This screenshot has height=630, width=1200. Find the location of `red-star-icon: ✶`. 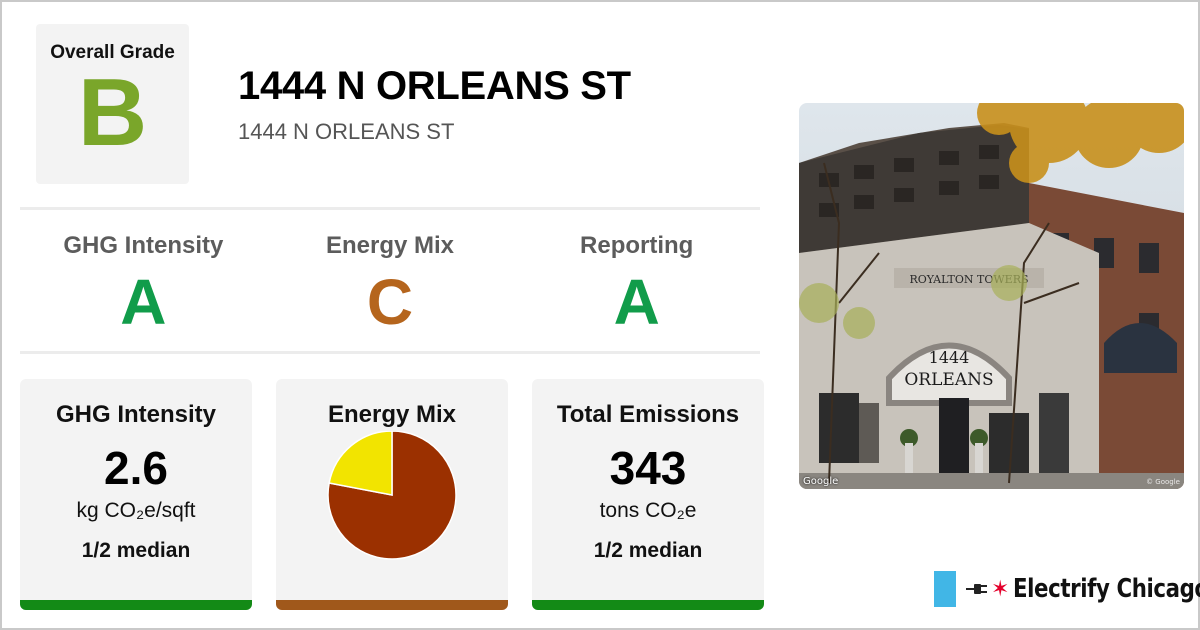

red-star-icon: ✶ is located at coordinates (1000, 588).